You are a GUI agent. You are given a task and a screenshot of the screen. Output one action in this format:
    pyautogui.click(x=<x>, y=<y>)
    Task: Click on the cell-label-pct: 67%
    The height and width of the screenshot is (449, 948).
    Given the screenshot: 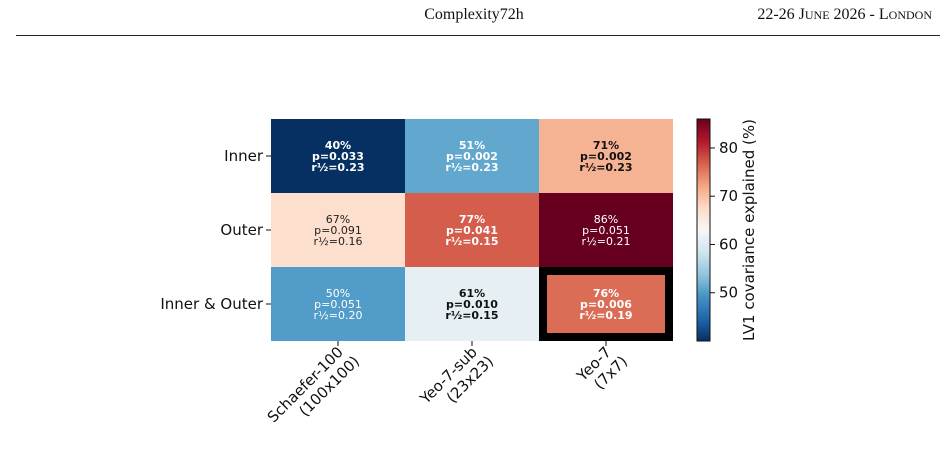 What is the action you would take?
    pyautogui.click(x=338, y=219)
    